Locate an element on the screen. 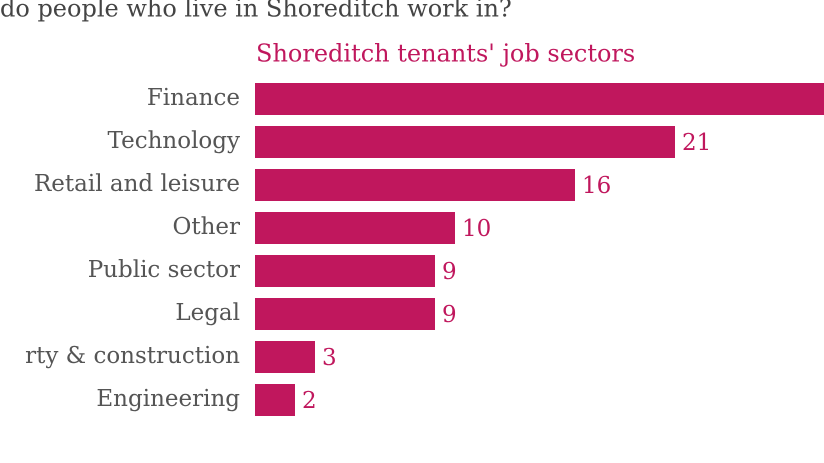 The width and height of the screenshot is (824, 463). value-label: 16 is located at coordinates (596, 186).